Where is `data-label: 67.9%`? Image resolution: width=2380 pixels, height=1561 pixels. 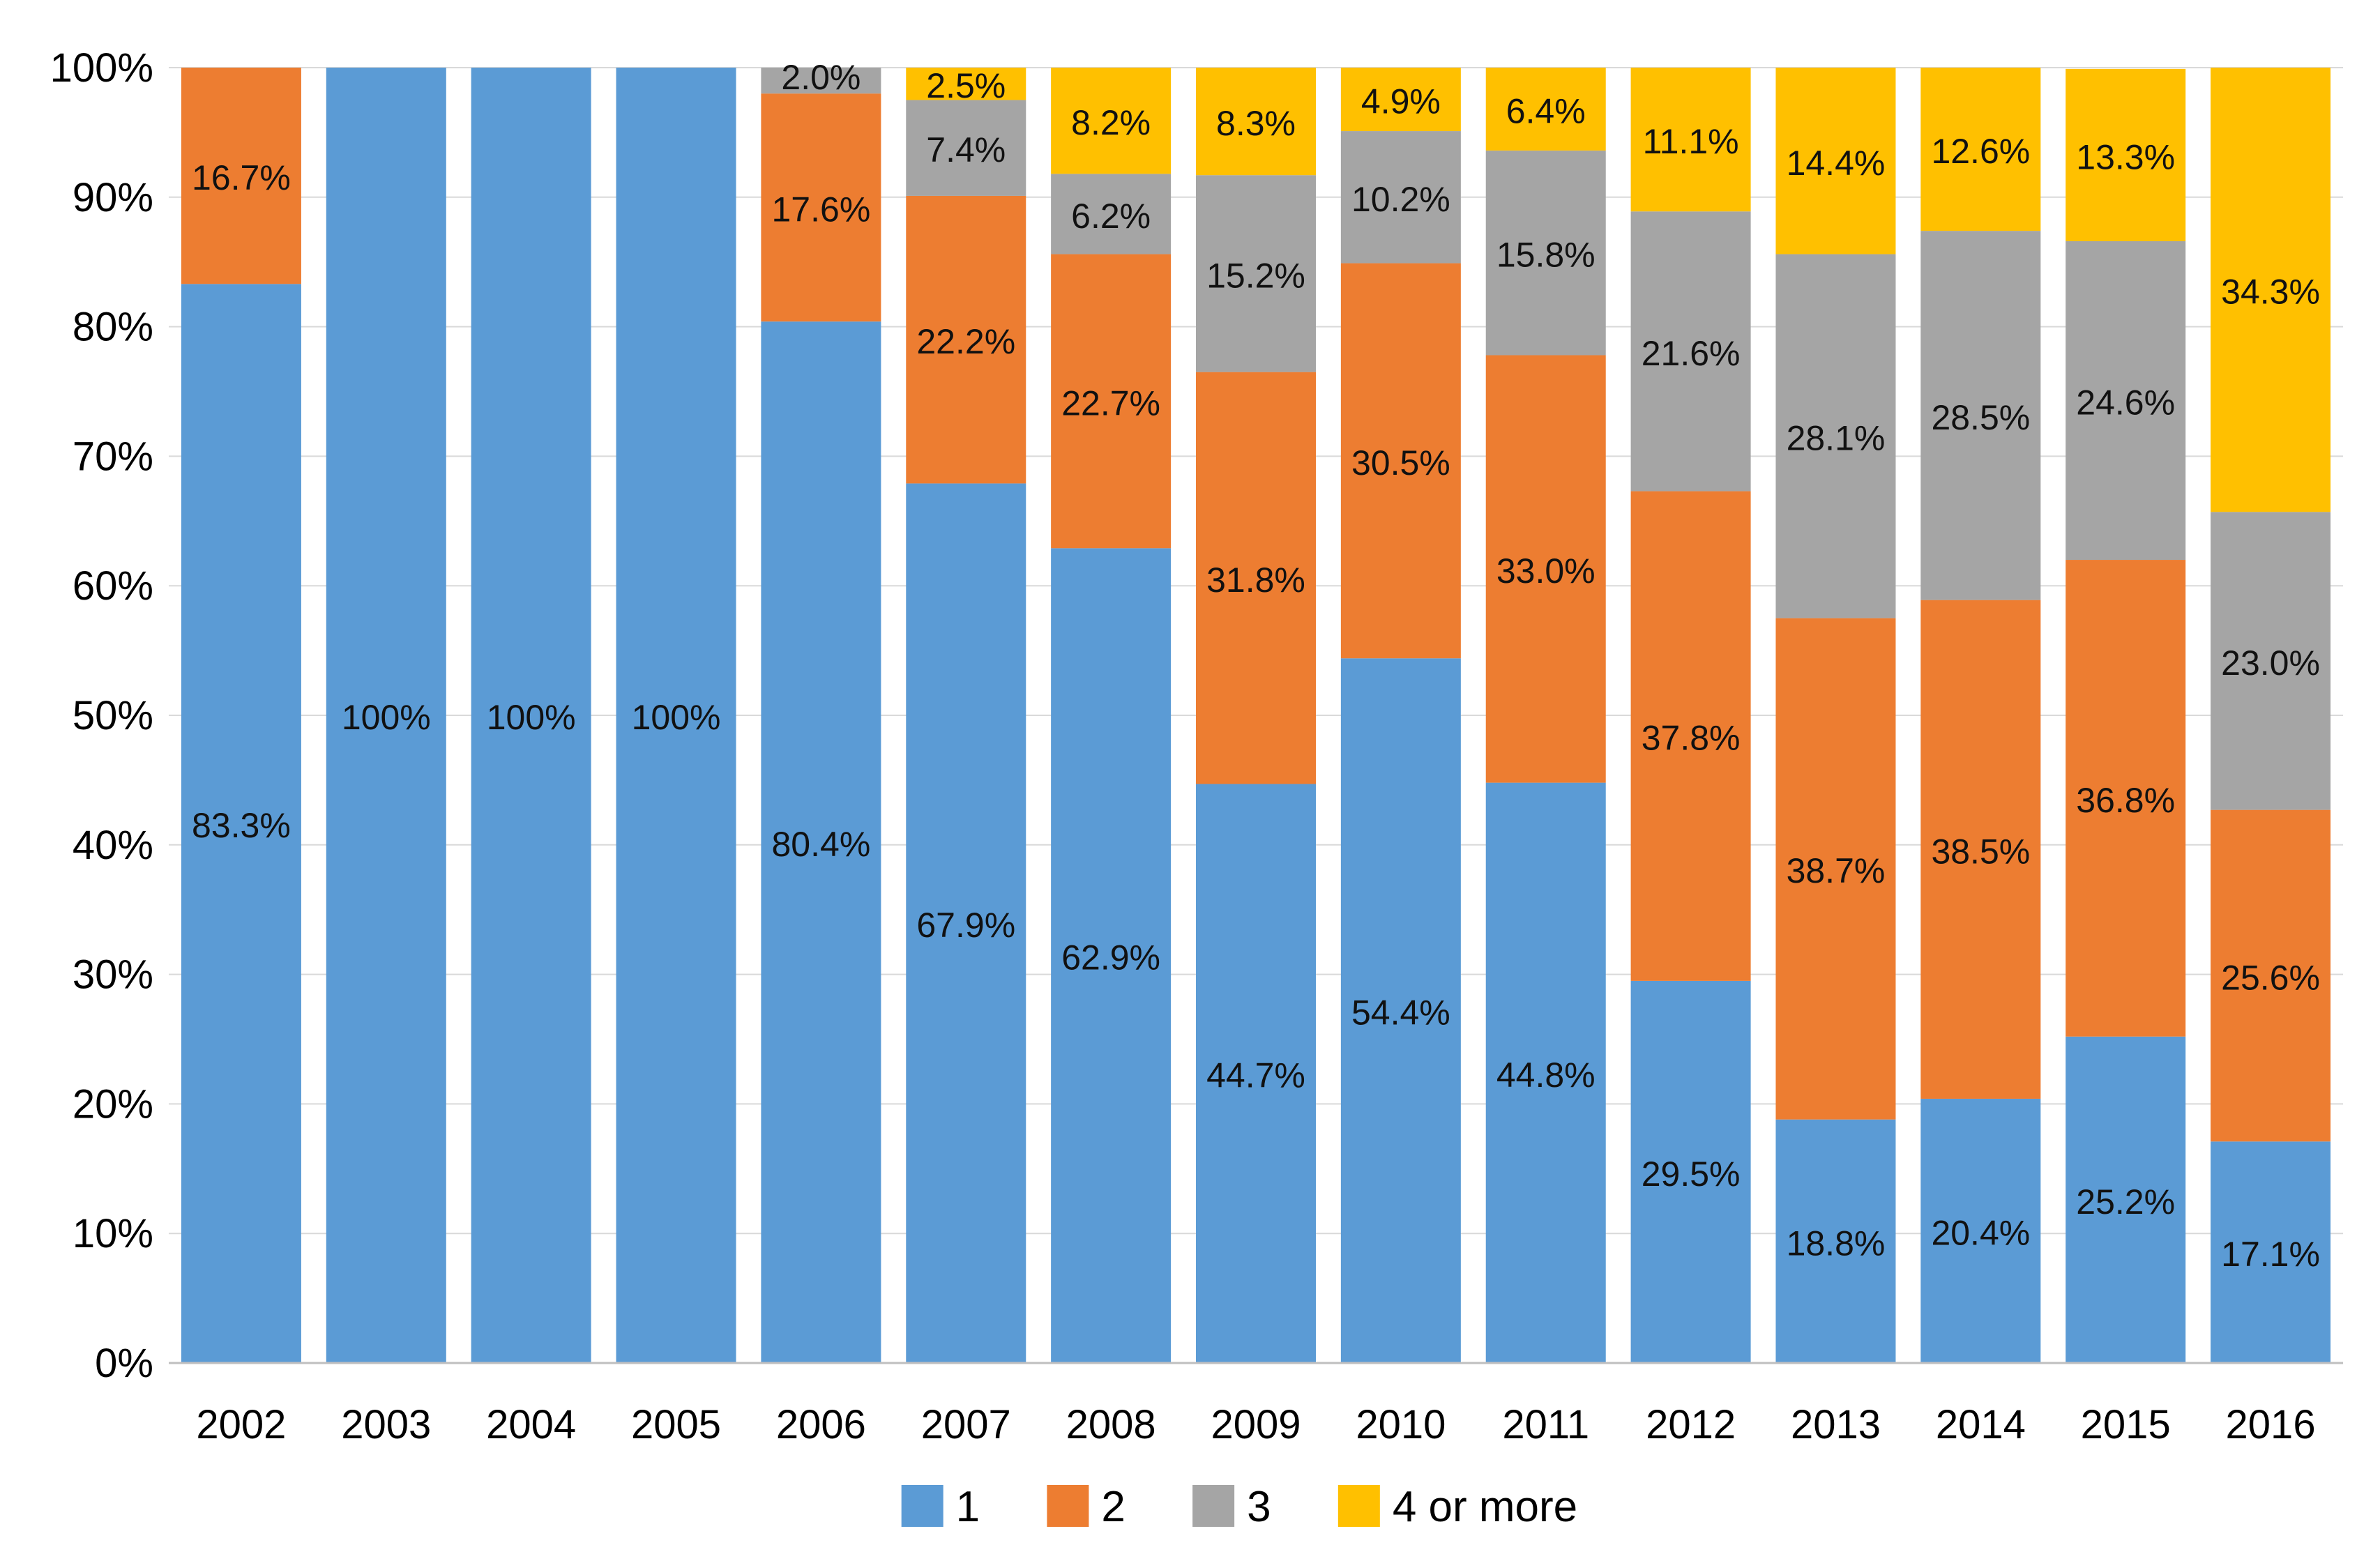 data-label: 67.9% is located at coordinates (966, 925).